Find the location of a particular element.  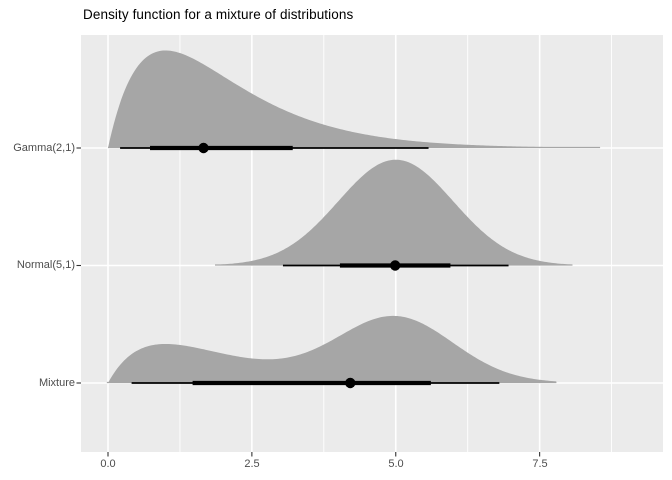

x-axis-tick-label-1: 2.5 is located at coordinates (252, 464).